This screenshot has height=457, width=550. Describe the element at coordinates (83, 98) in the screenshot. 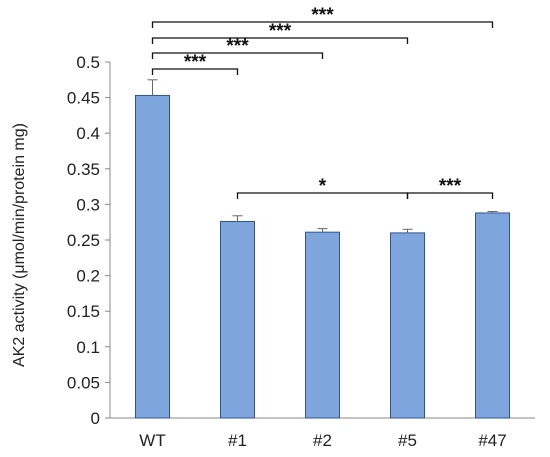

I see `y-tick-label: 0.45` at that location.